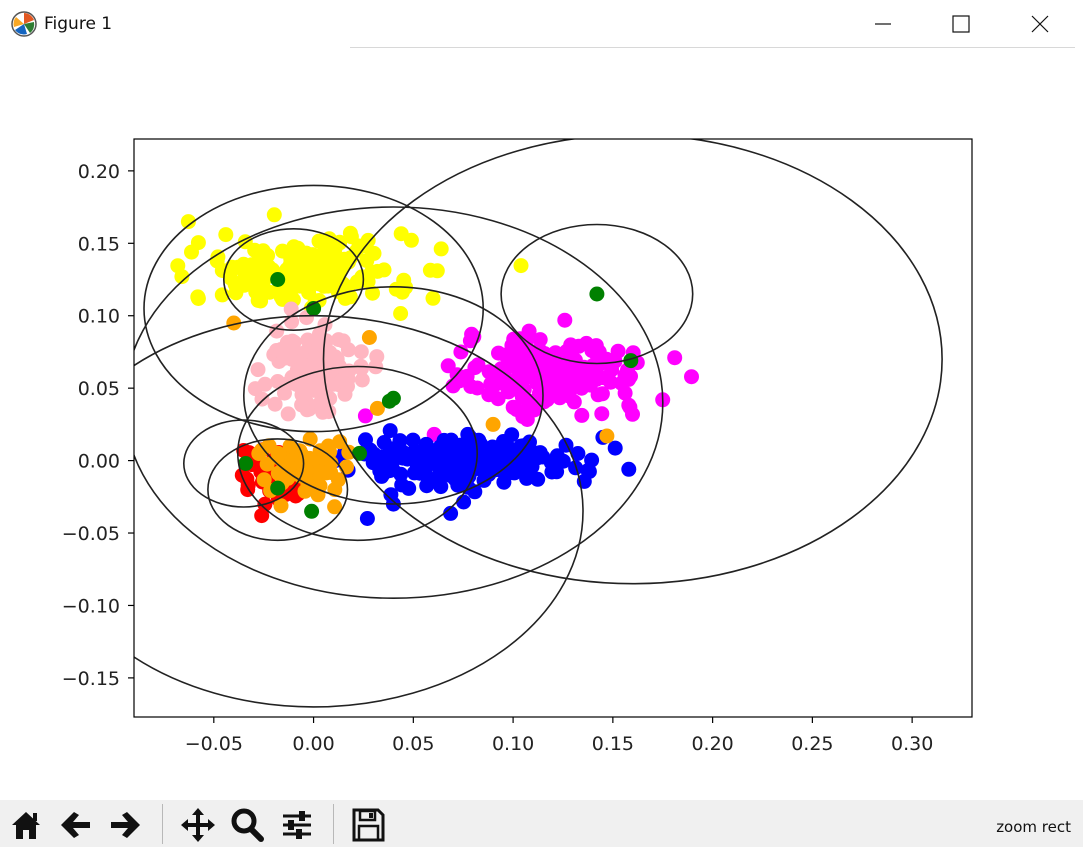  I want to click on home-icon, so click(26, 825).